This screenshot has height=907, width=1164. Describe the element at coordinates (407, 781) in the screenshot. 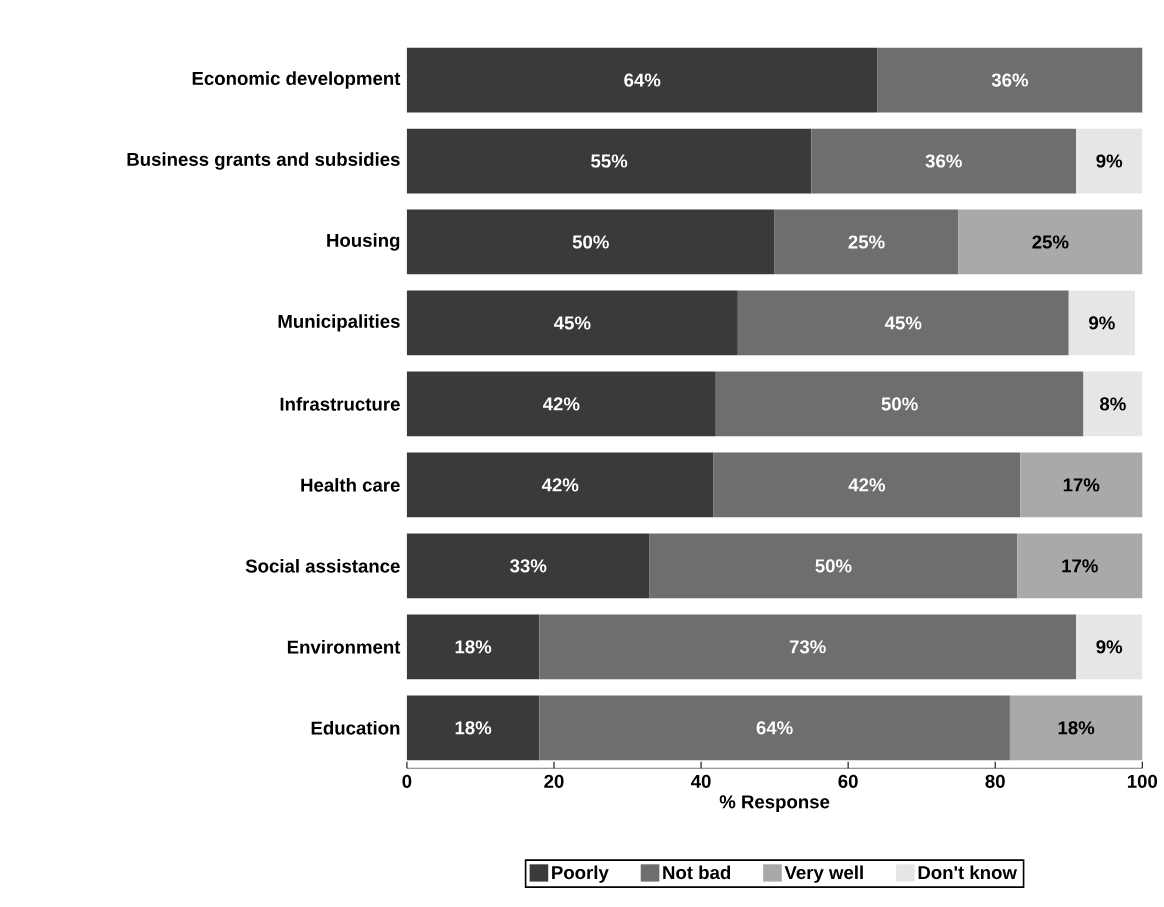

I see `x-tick-label: 0` at that location.